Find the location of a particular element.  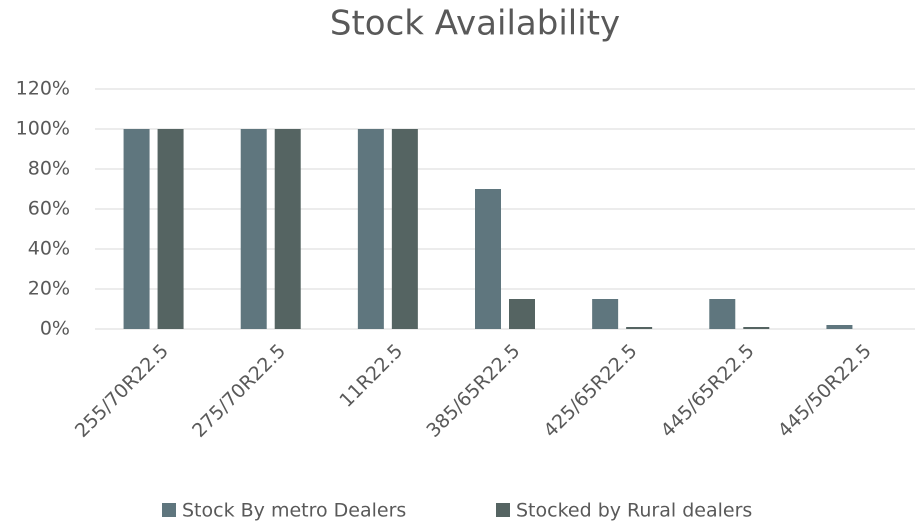

y-tick-label: 80% is located at coordinates (49, 169).